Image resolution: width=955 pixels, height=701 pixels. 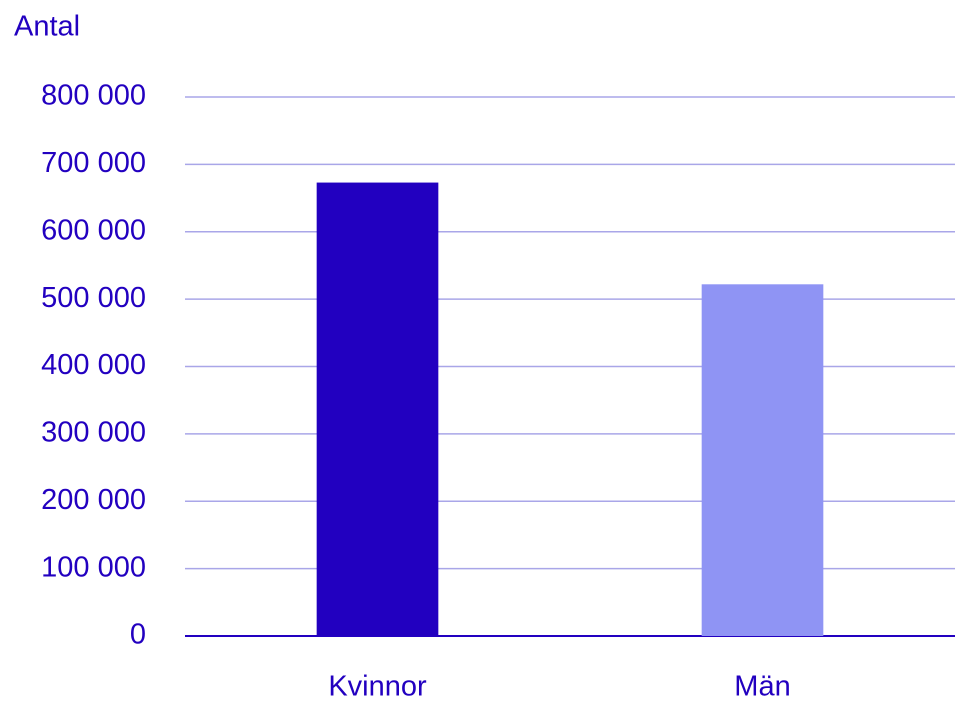 I want to click on y-tick-label: 100 000, so click(x=93, y=567).